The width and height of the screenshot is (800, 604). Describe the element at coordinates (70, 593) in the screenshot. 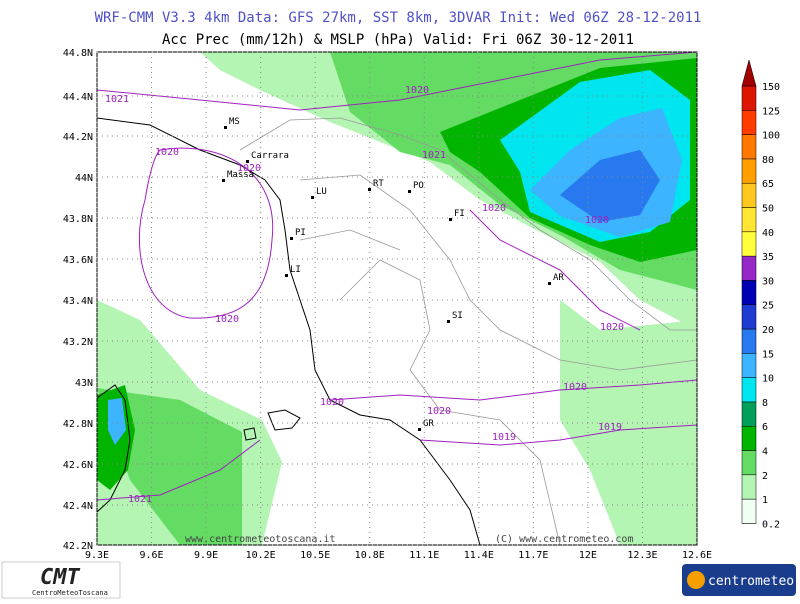

I see `logo-cmt-sub: CentroMeteoToscana` at that location.